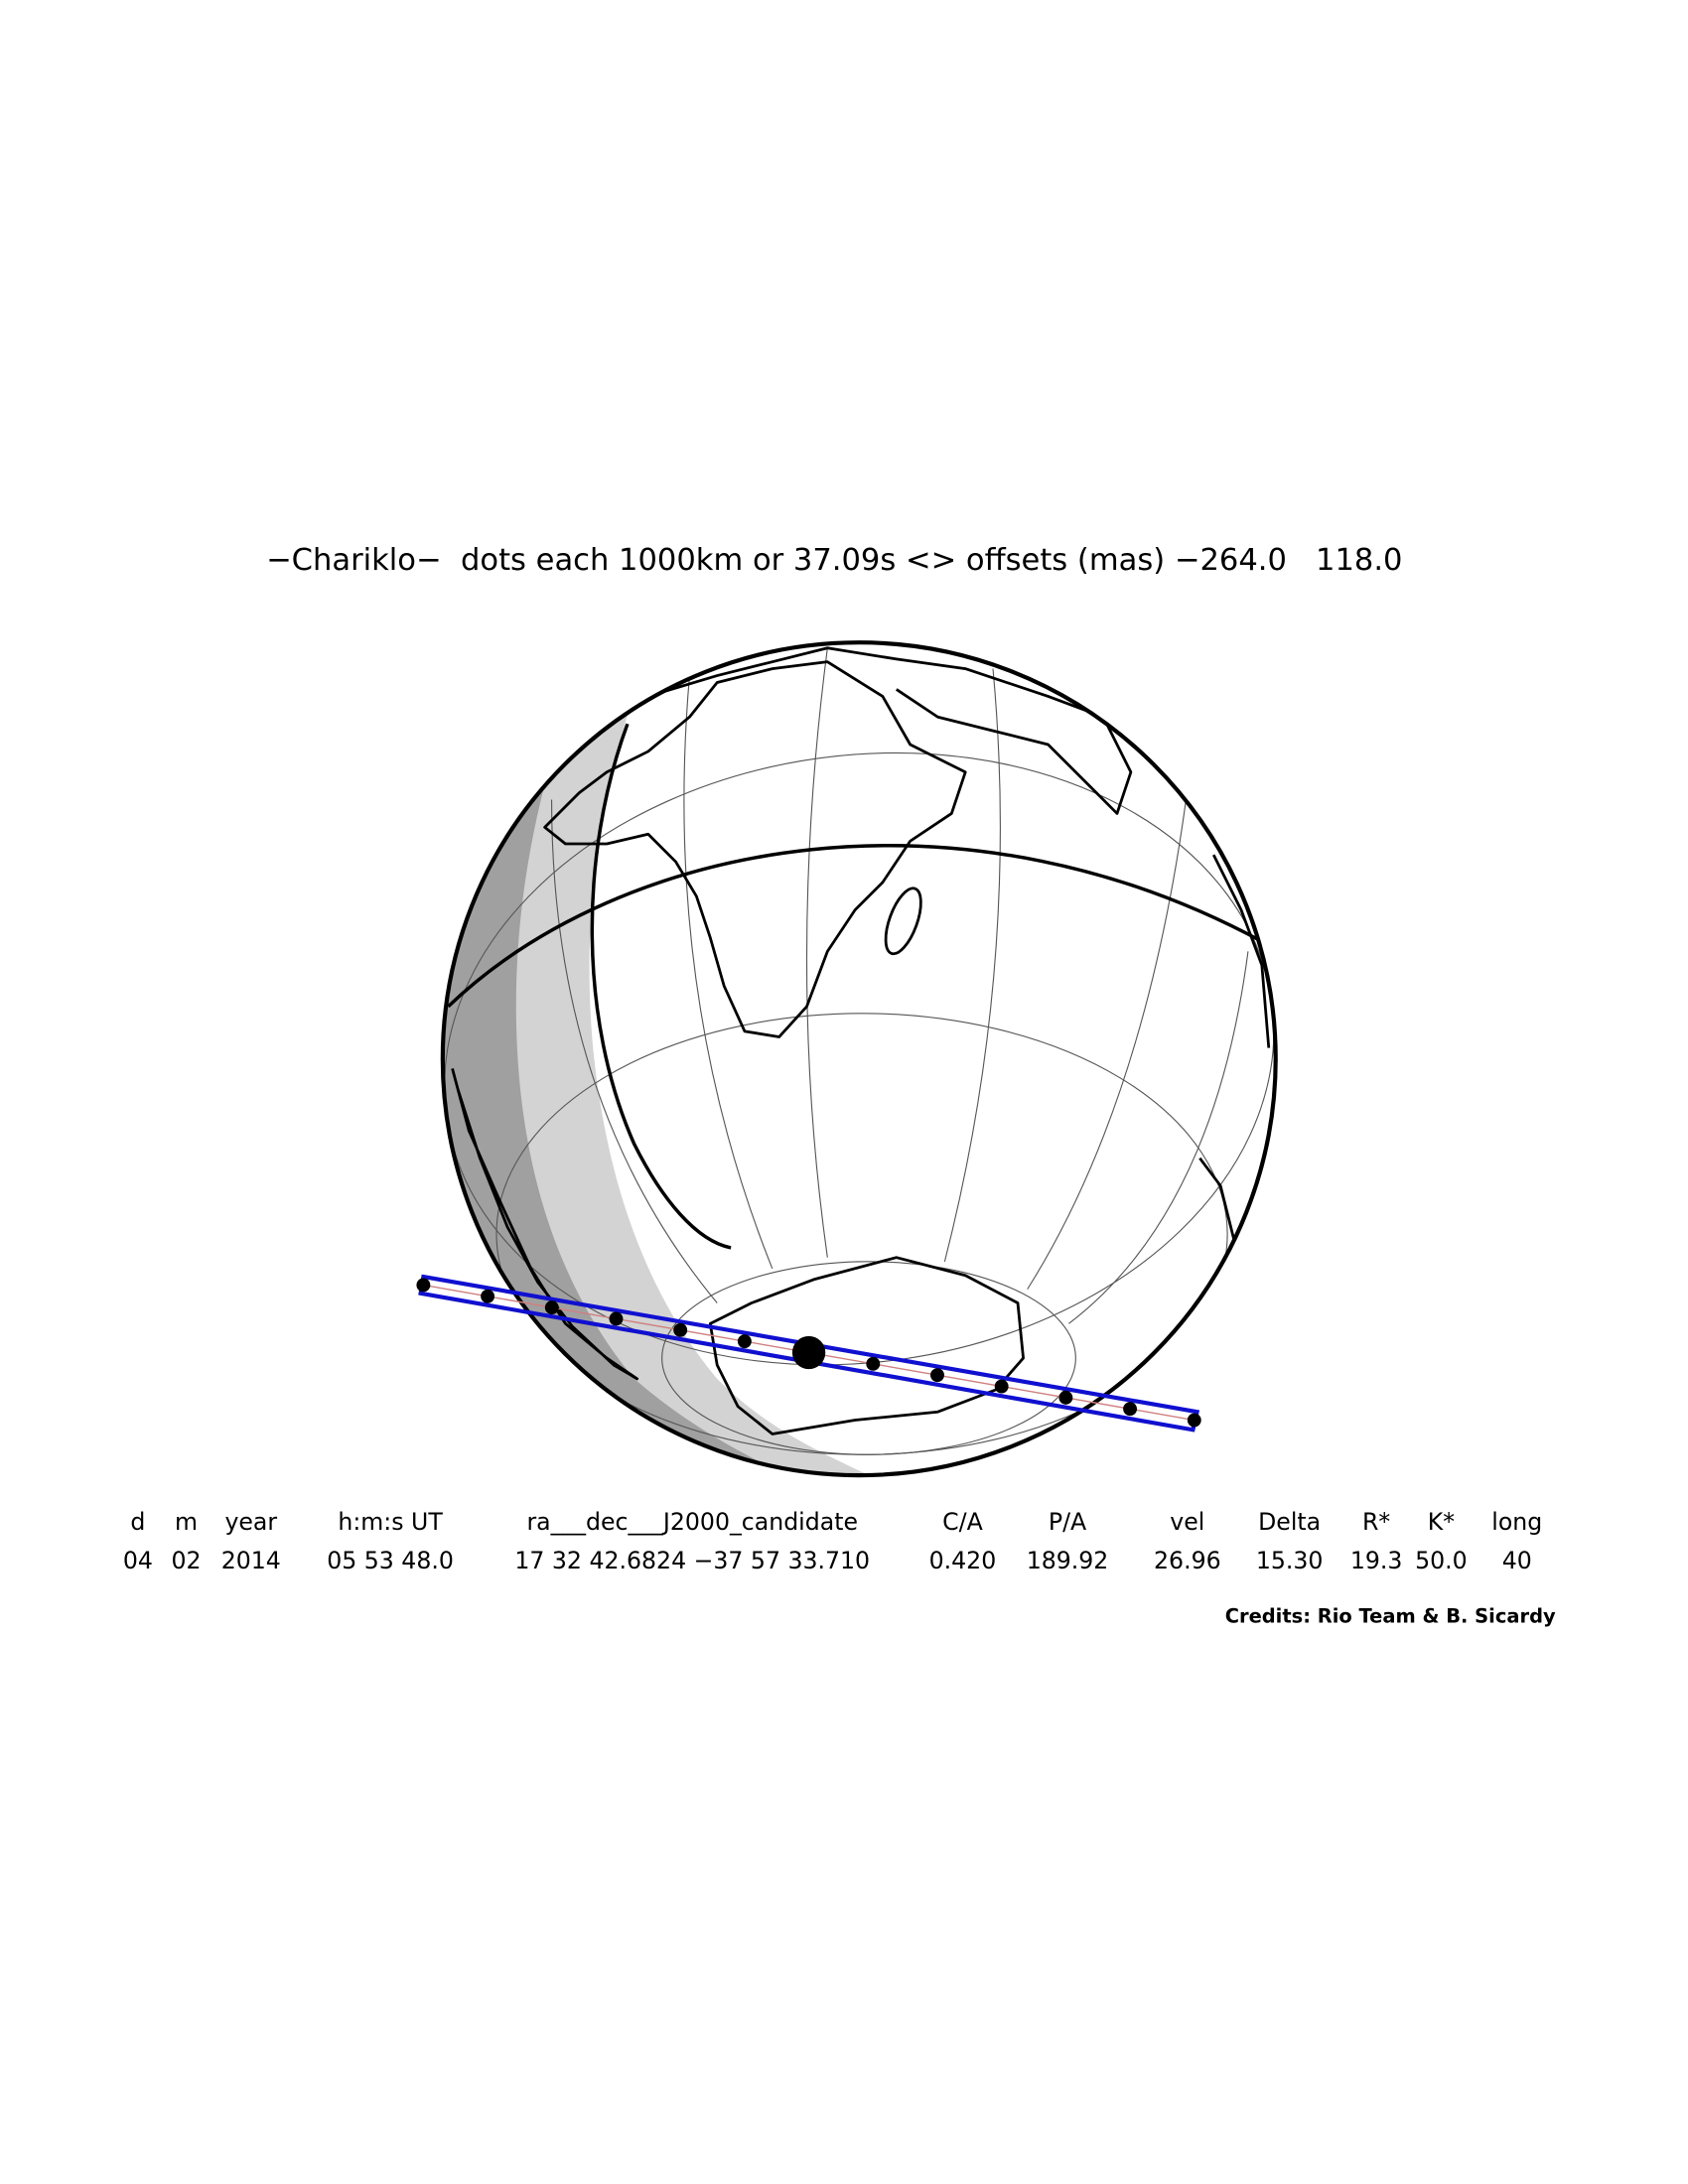  Describe the element at coordinates (138, 1560) in the screenshot. I see `table-cell: 04` at that location.